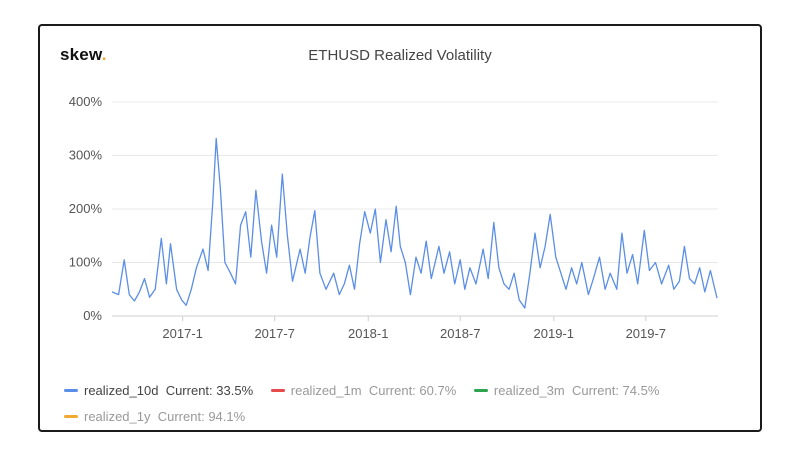 This screenshot has width=800, height=457. I want to click on legend-current-value: 74.5%, so click(641, 390).